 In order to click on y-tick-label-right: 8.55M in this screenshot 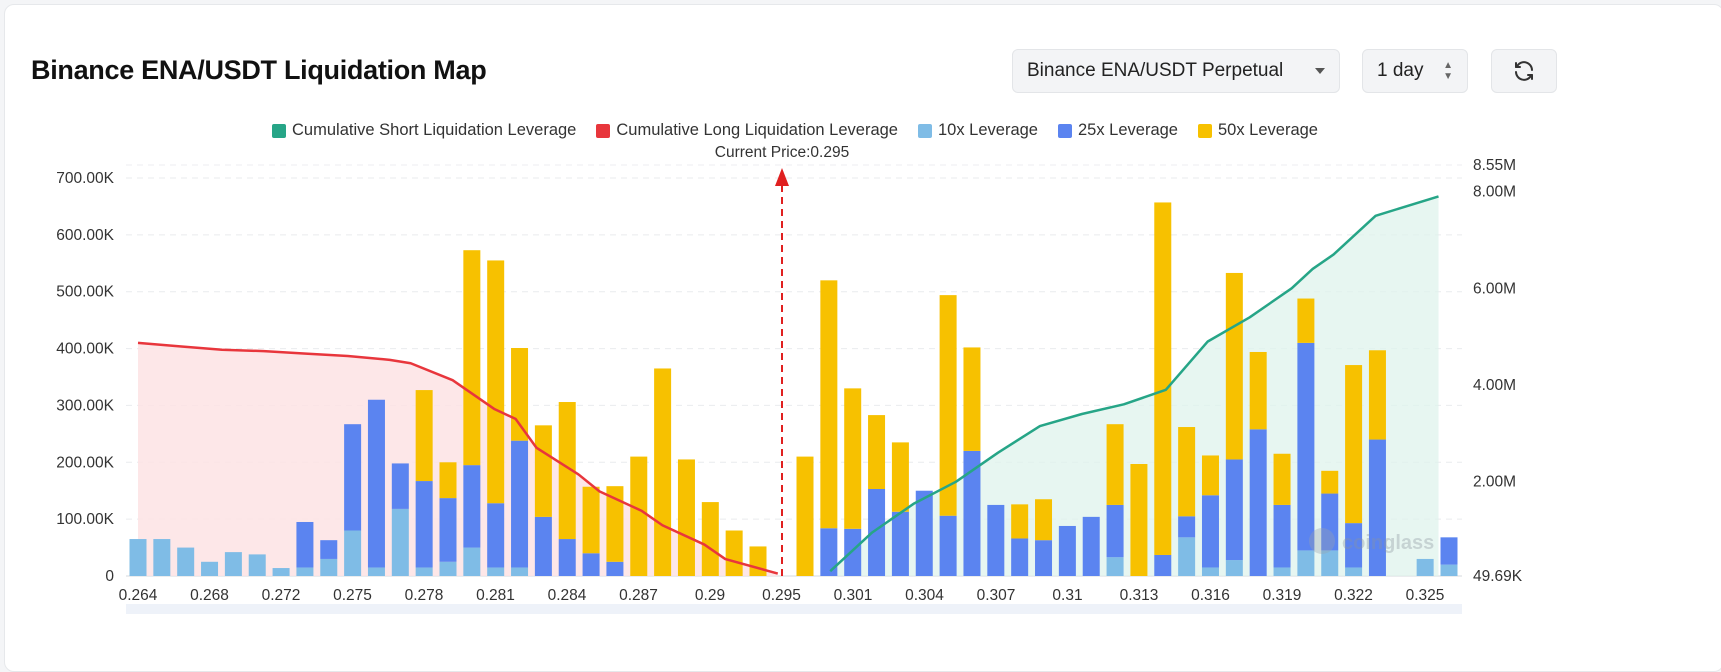, I will do `click(1494, 165)`.